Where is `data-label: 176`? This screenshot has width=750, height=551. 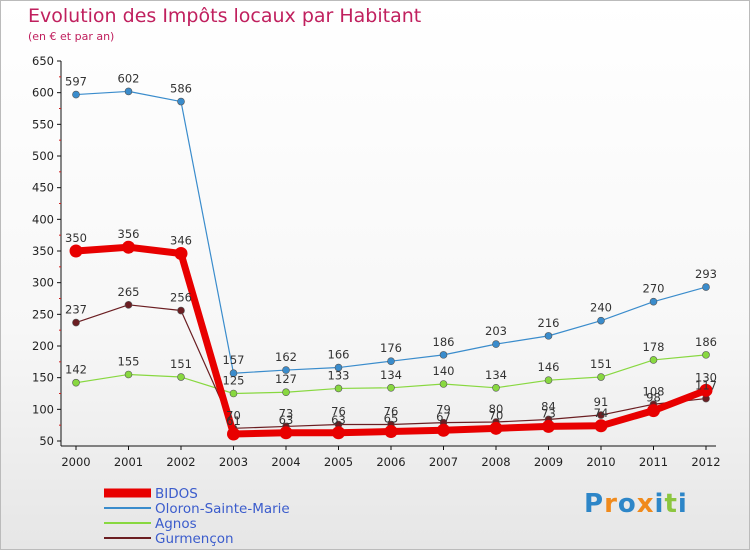 data-label: 176 is located at coordinates (391, 348).